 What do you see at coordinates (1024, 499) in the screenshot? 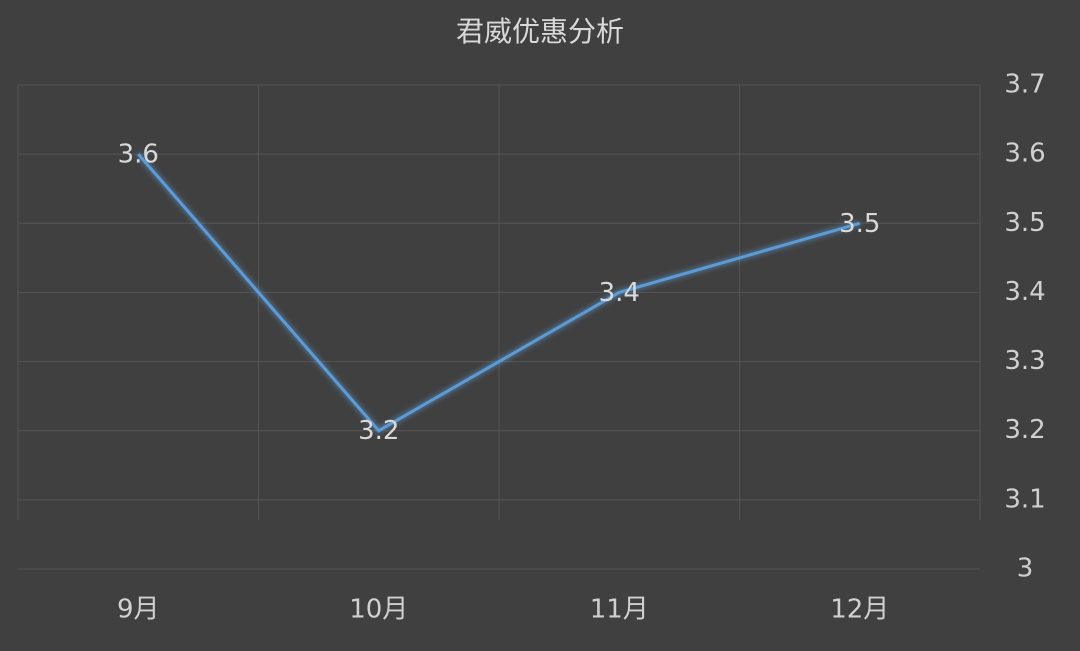
I see `y-tick-label: 3.1` at bounding box center [1024, 499].